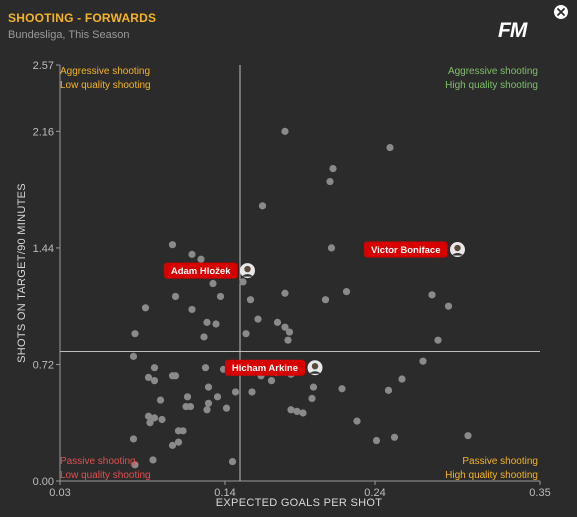  I want to click on quadrant-bottom-right-line1: Passive shooting, so click(500, 461).